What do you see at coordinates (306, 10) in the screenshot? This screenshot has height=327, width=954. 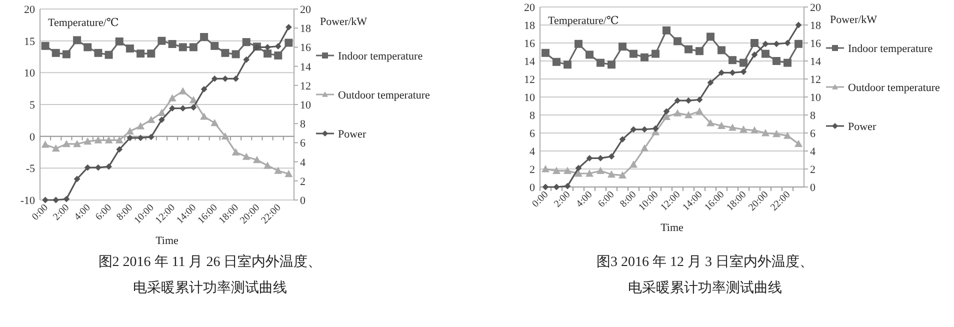 I see `y2-tick-label: 20` at bounding box center [306, 10].